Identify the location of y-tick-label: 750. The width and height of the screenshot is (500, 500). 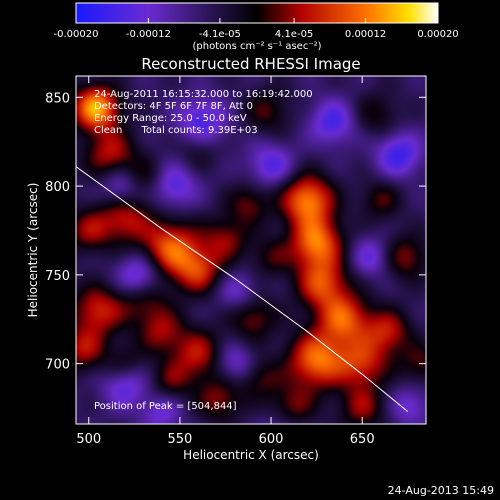
(57, 276).